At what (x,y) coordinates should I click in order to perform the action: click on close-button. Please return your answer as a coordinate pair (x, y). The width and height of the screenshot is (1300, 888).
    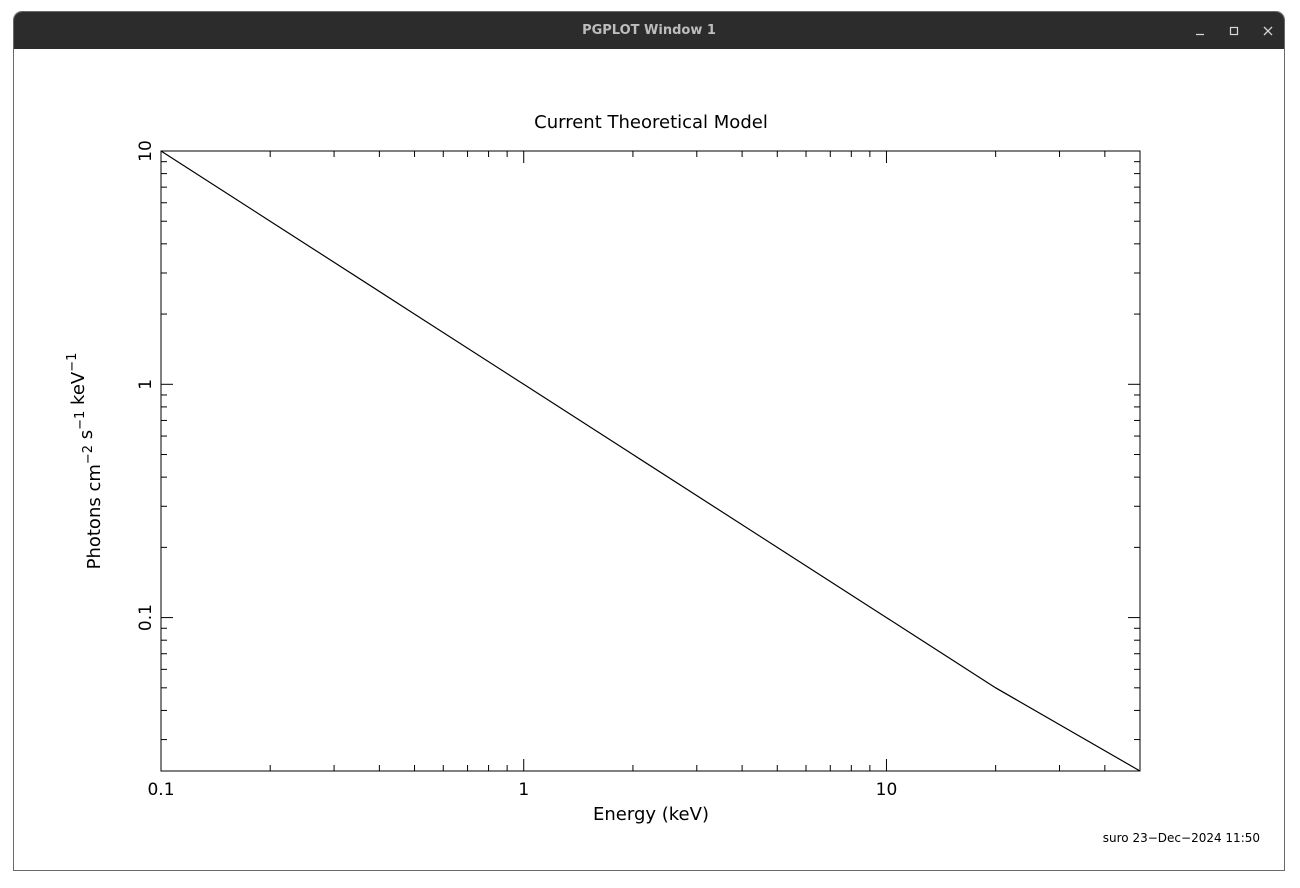
    Looking at the image, I should click on (1268, 30).